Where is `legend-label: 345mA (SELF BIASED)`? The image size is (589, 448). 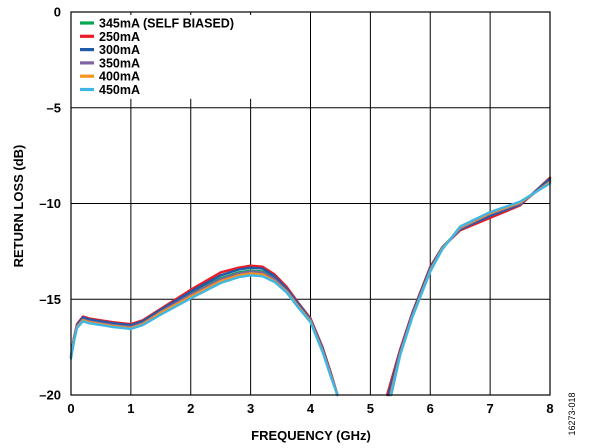 legend-label: 345mA (SELF BIASED) is located at coordinates (166, 24).